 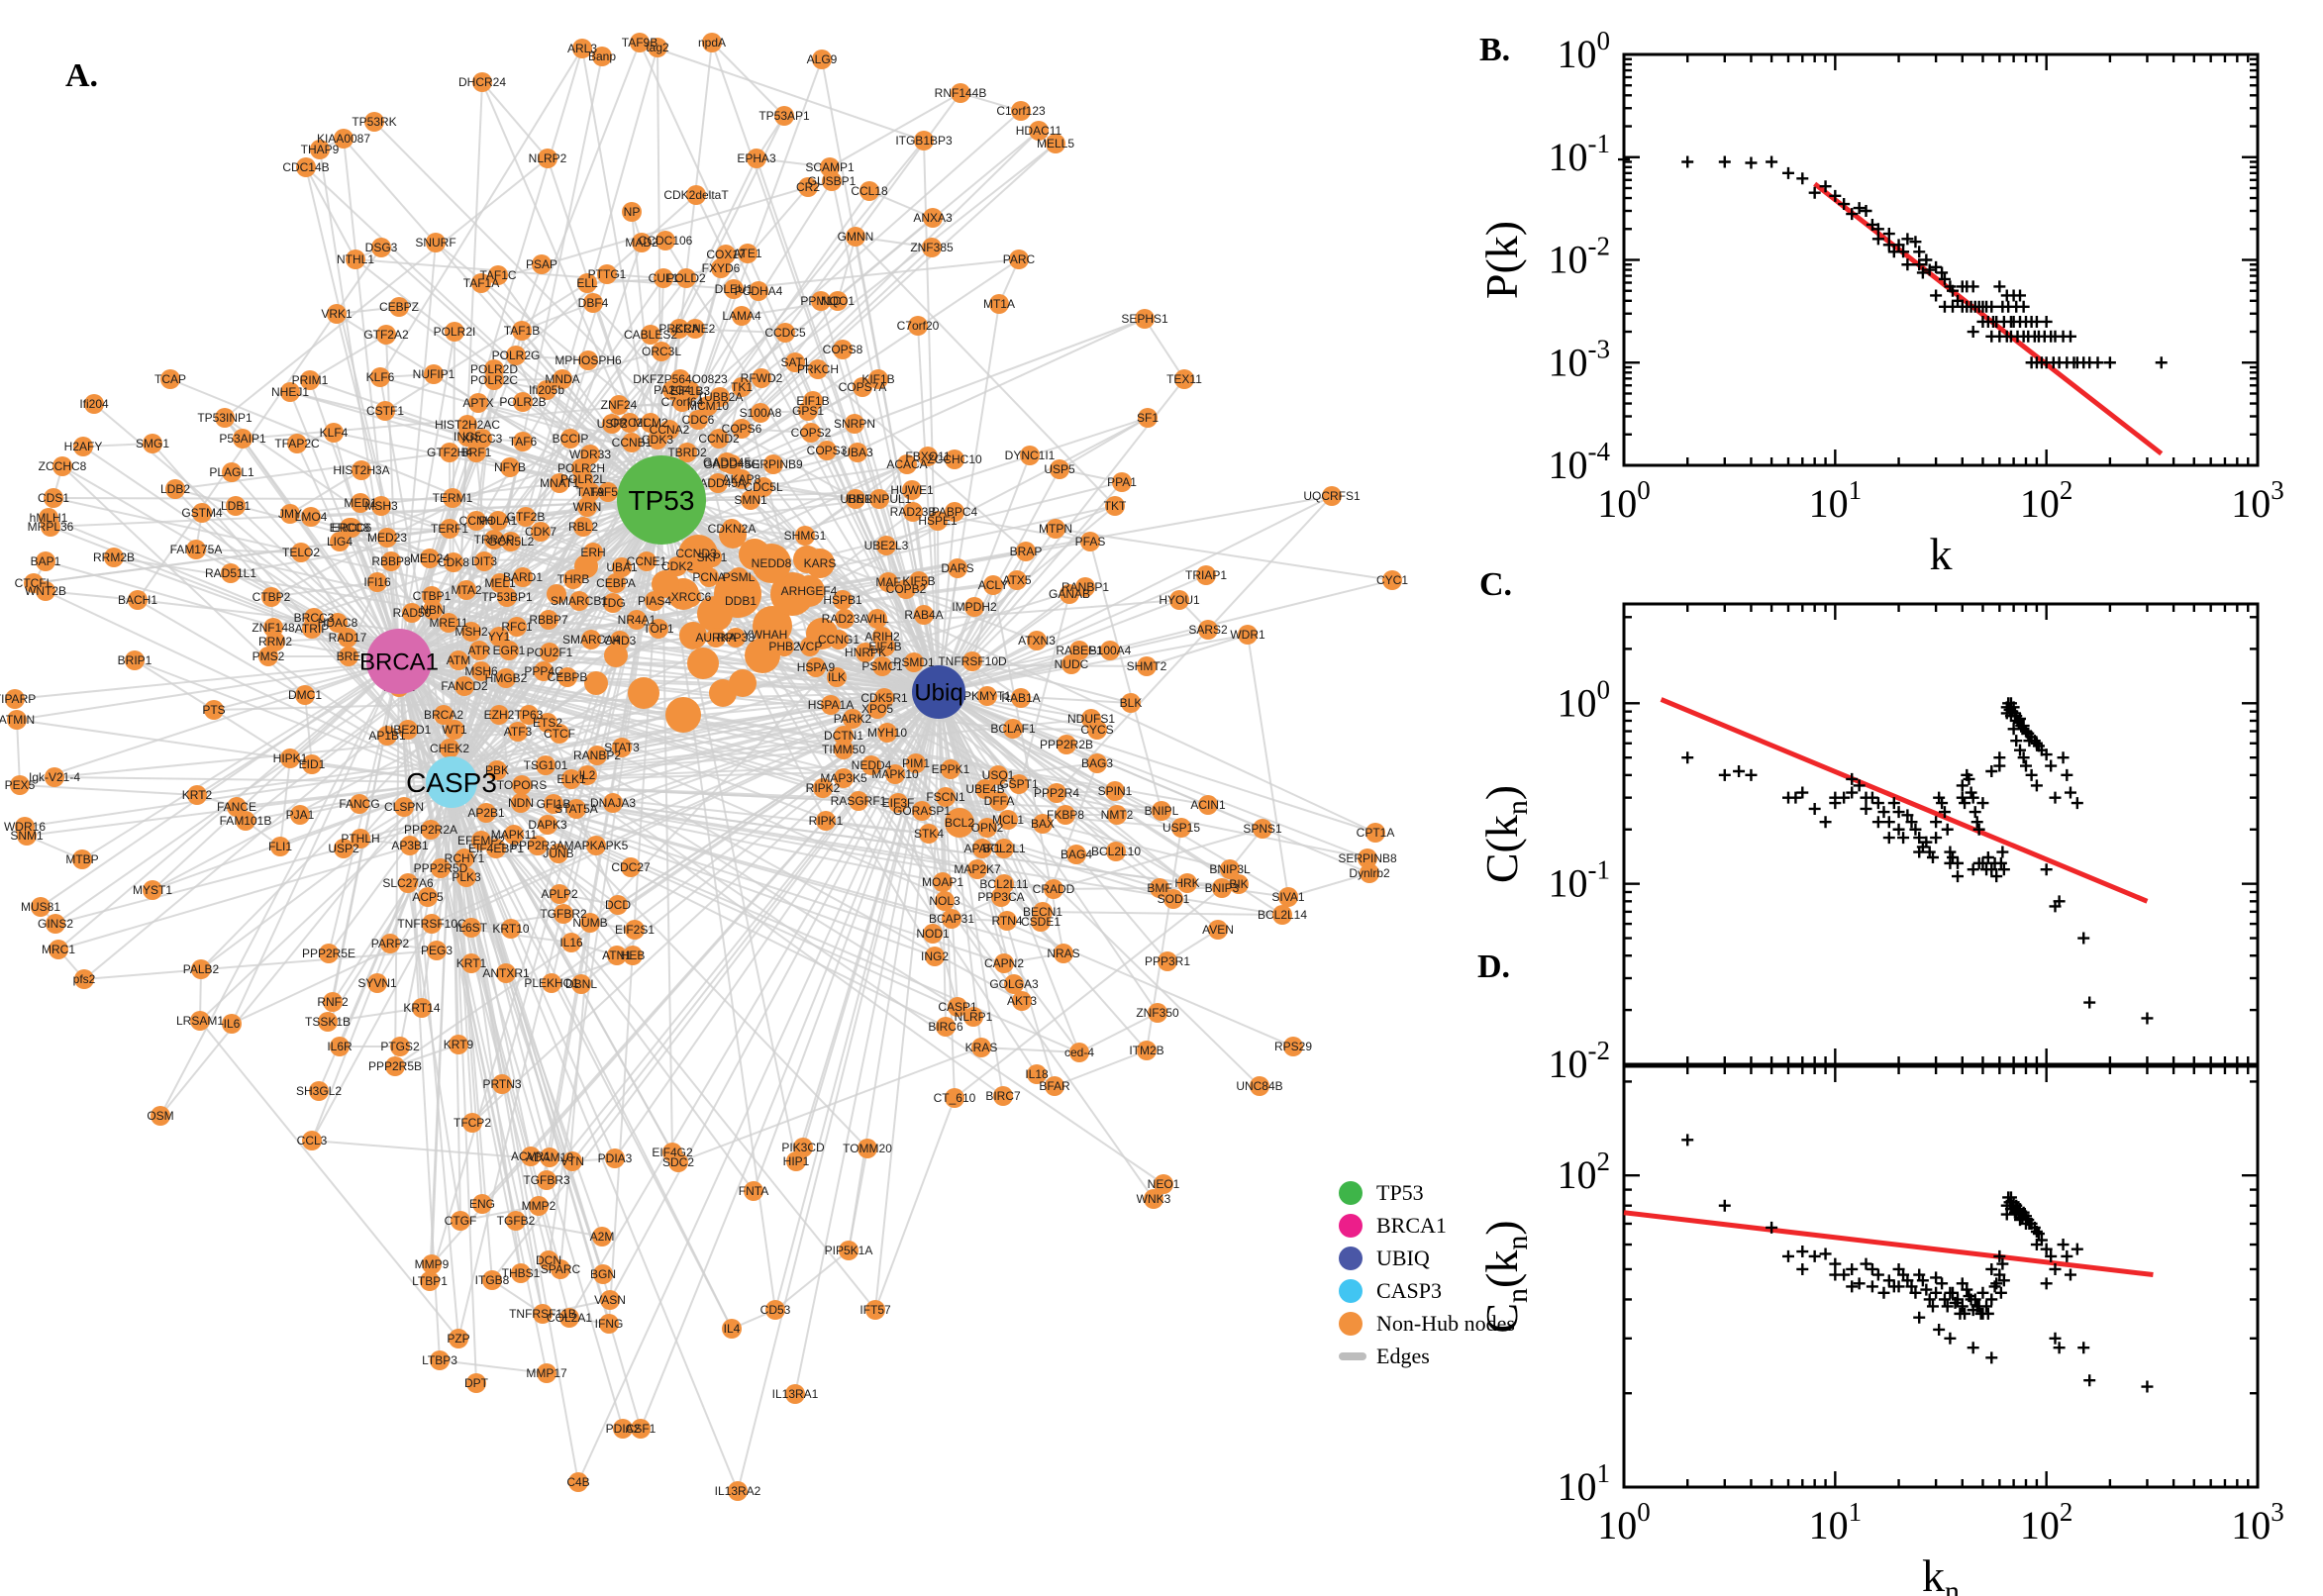 What do you see at coordinates (1230, 869) in the screenshot?
I see `network-node-label: BNIP3L` at bounding box center [1230, 869].